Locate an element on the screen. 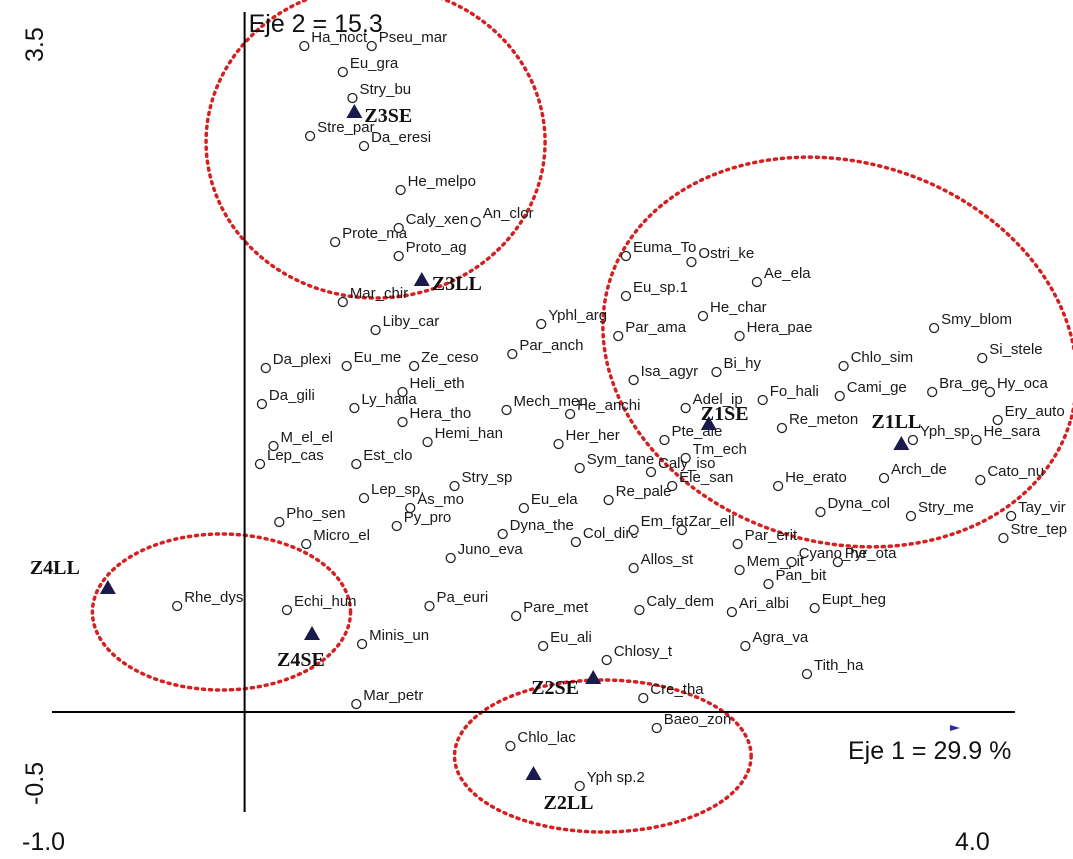 This screenshot has width=1073, height=859. species-point: Bi_hy is located at coordinates (736, 366).